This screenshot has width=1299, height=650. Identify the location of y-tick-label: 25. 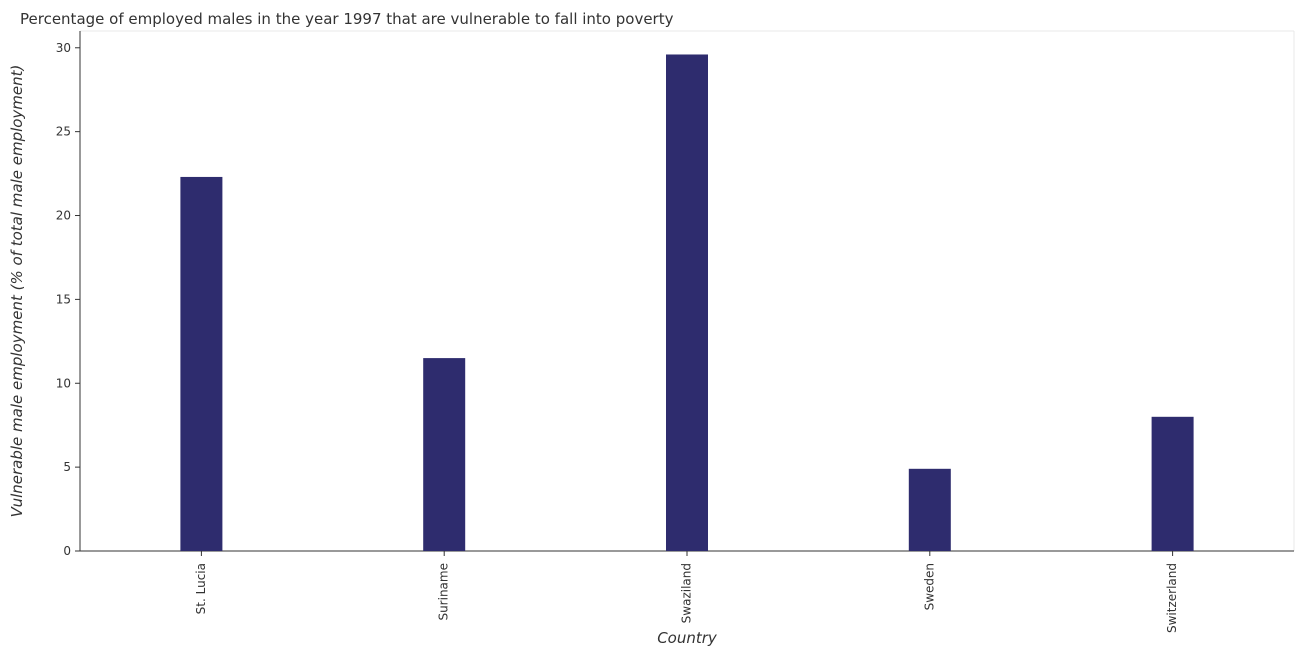
(63, 132).